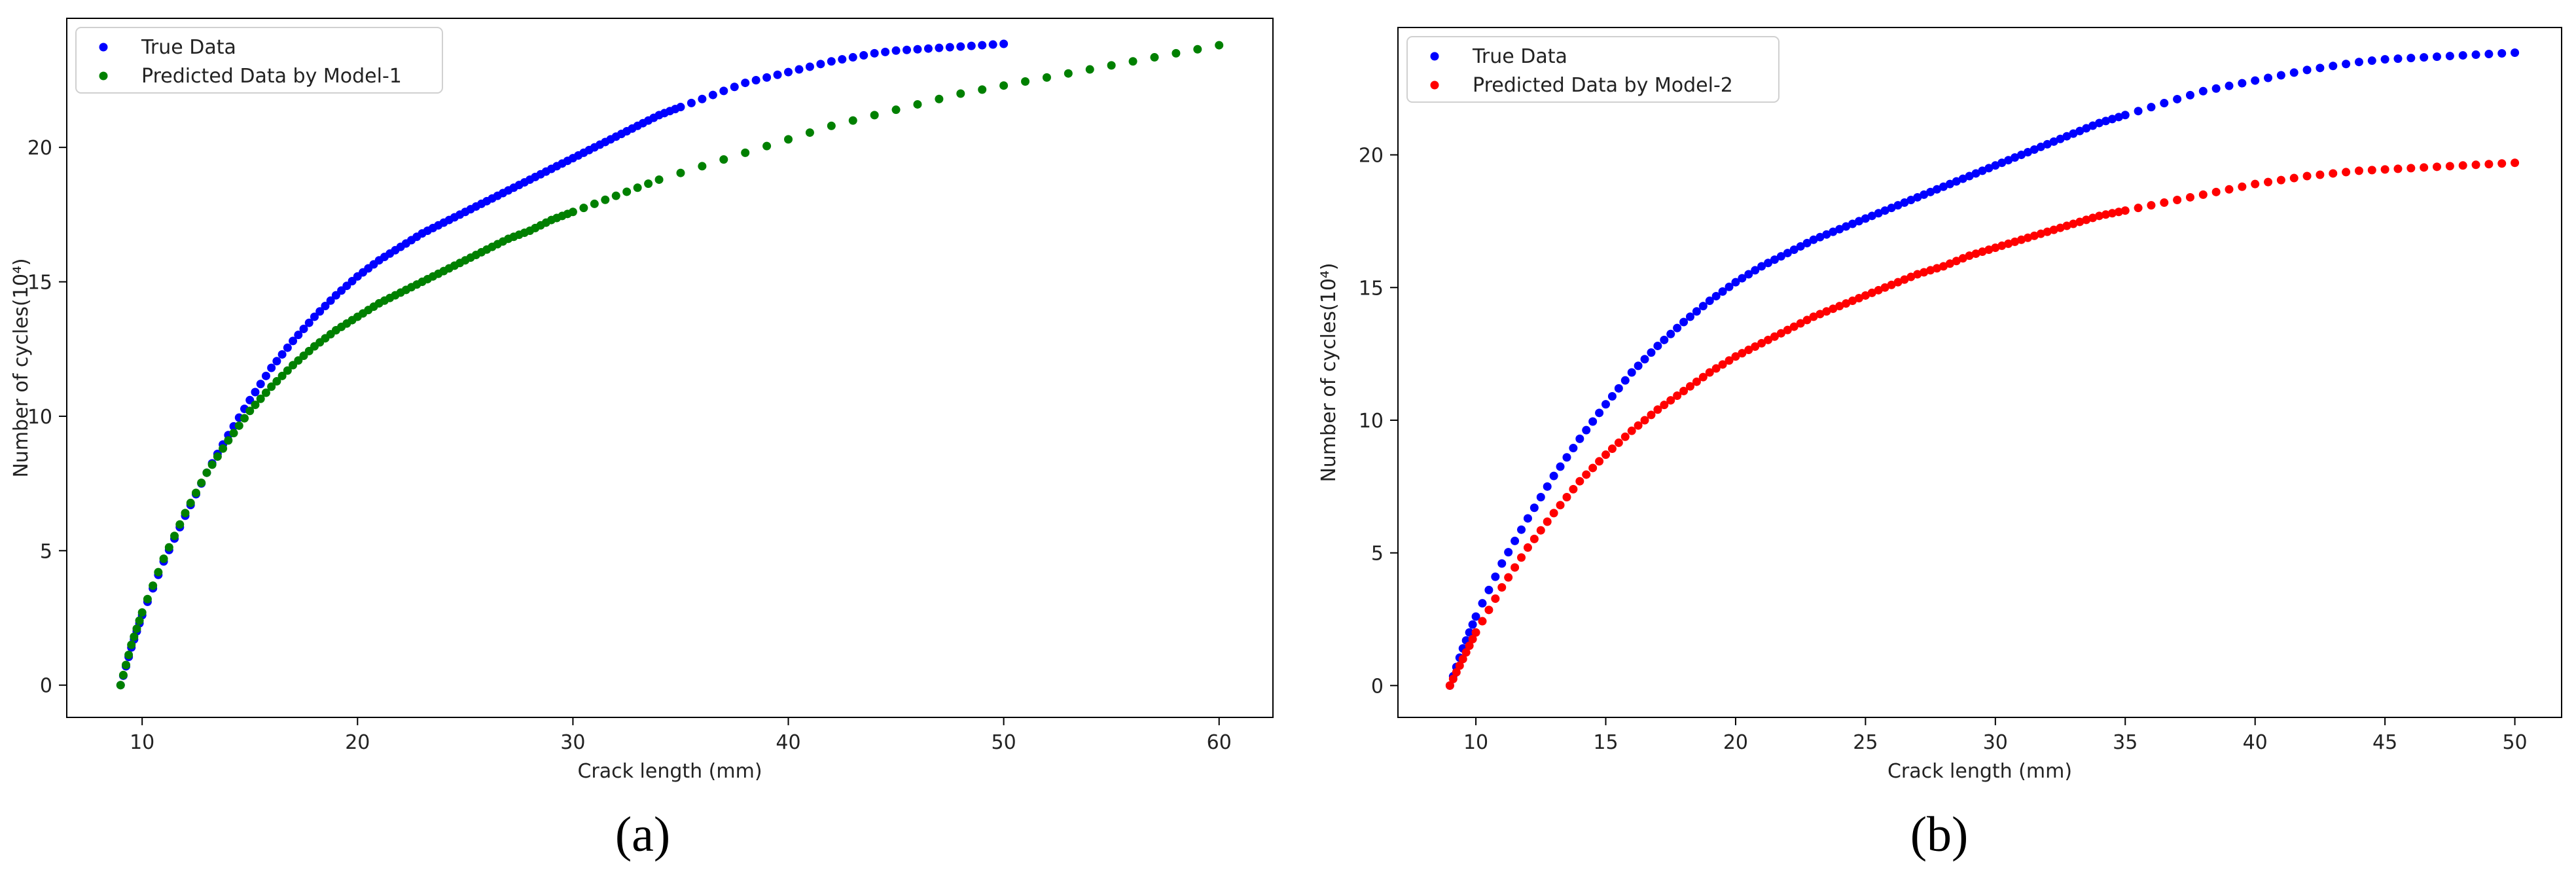 The width and height of the screenshot is (2576, 883). I want to click on y-axis-label: Number of cycles(10⁴), so click(1328, 372).